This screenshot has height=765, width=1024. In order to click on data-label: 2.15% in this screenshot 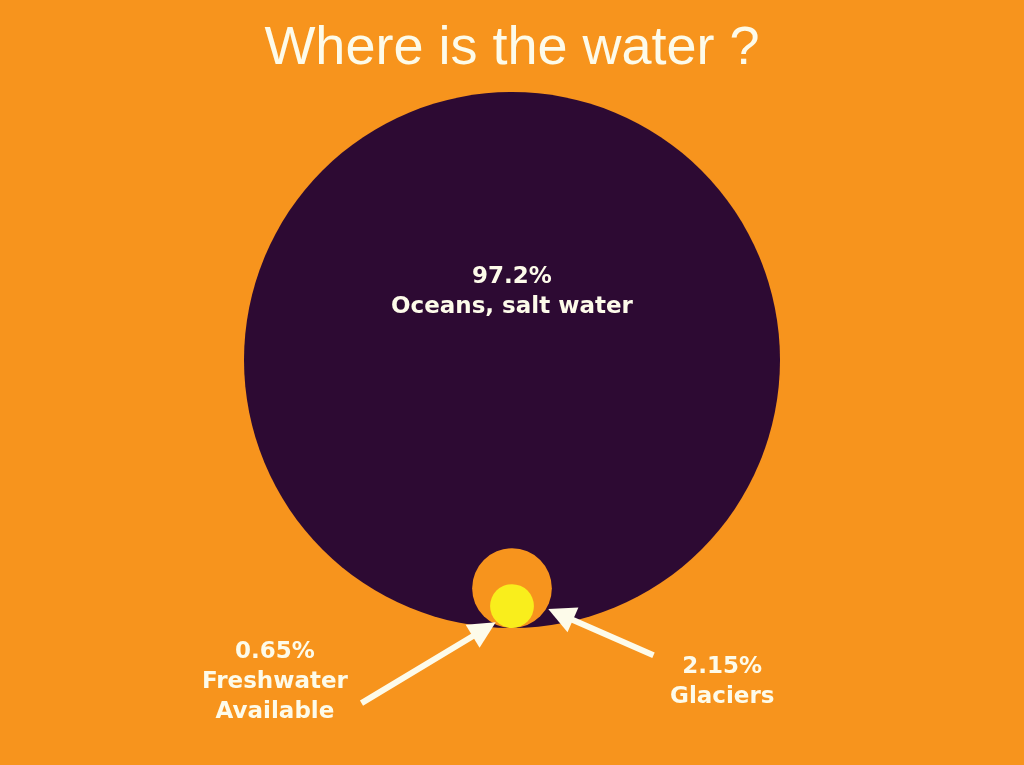, I will do `click(722, 665)`.